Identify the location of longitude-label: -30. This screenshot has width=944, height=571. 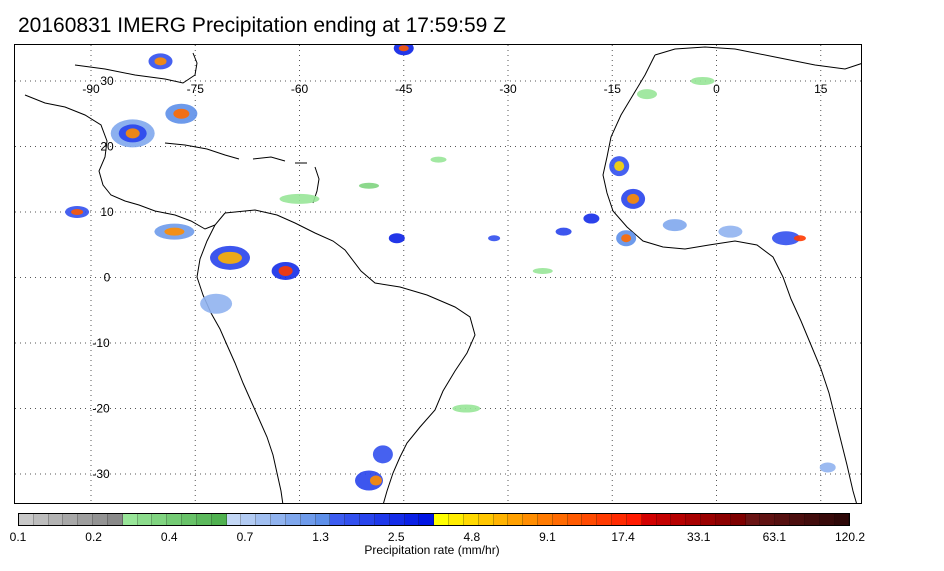
(508, 89).